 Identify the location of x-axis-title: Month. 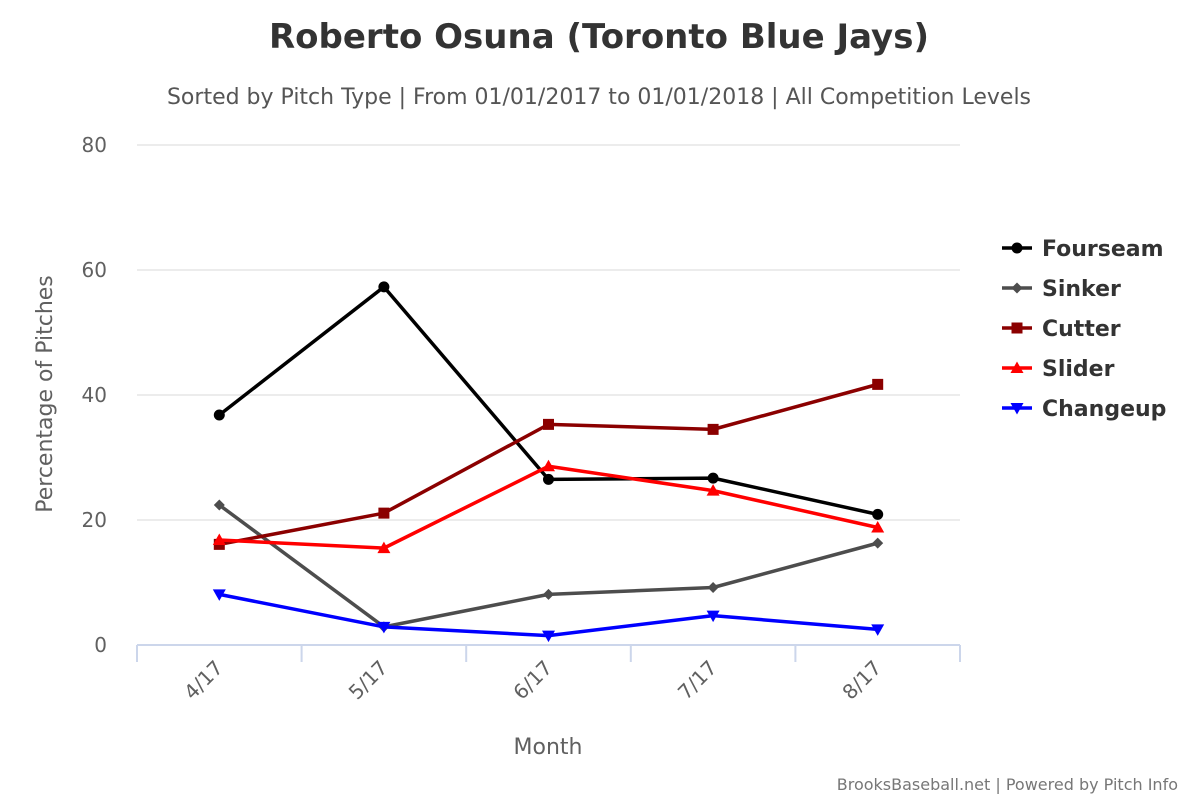
(548, 747).